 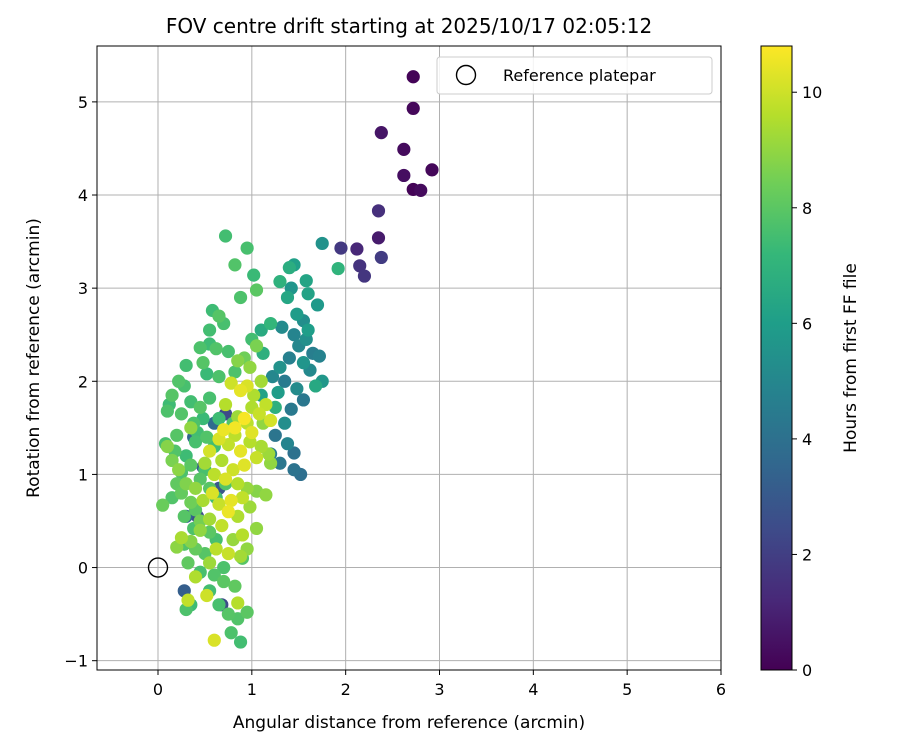 I want to click on x-tick-label: 6, so click(x=721, y=689).